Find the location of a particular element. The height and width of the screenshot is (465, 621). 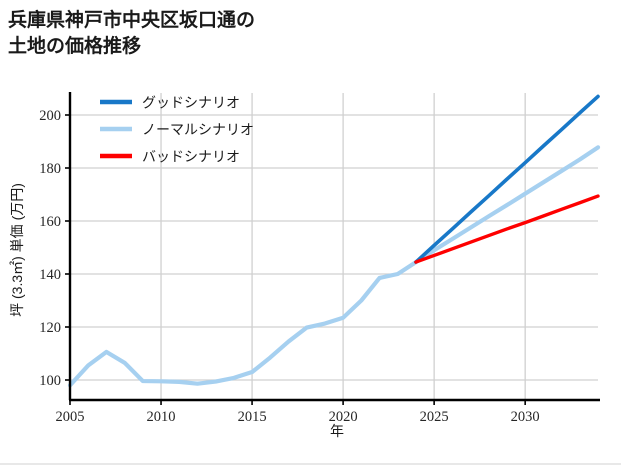

series-line-グッドシナリオ is located at coordinates (507, 179).